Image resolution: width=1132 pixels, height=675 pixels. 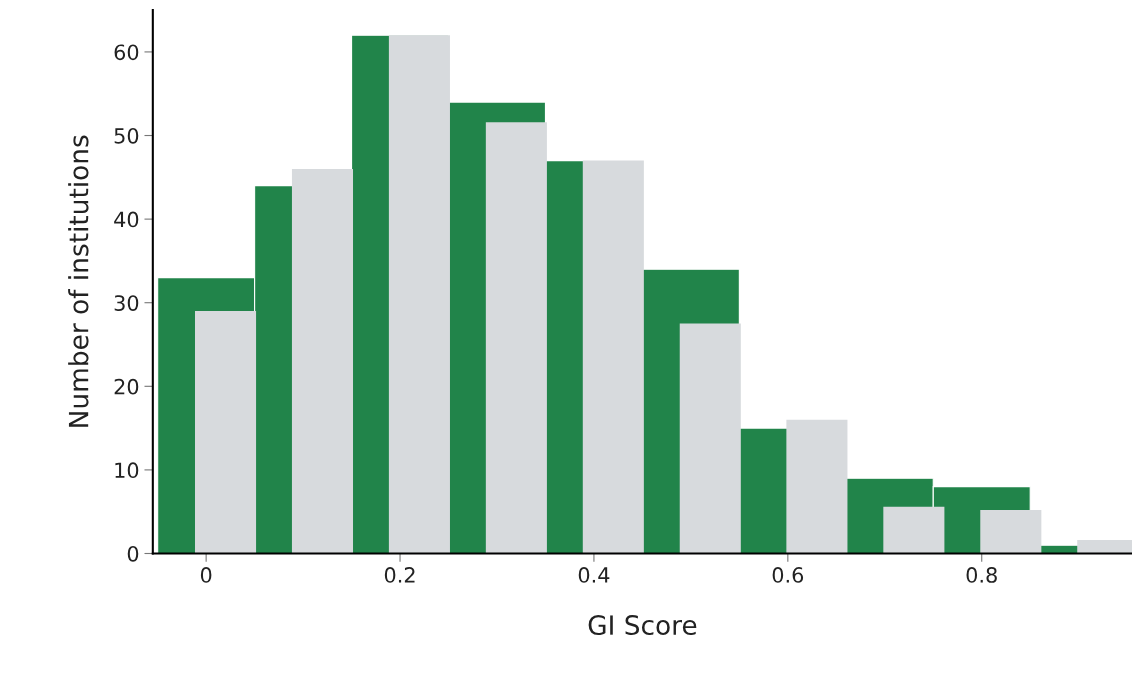 I want to click on x-axis-title: GI Score, so click(x=642, y=625).